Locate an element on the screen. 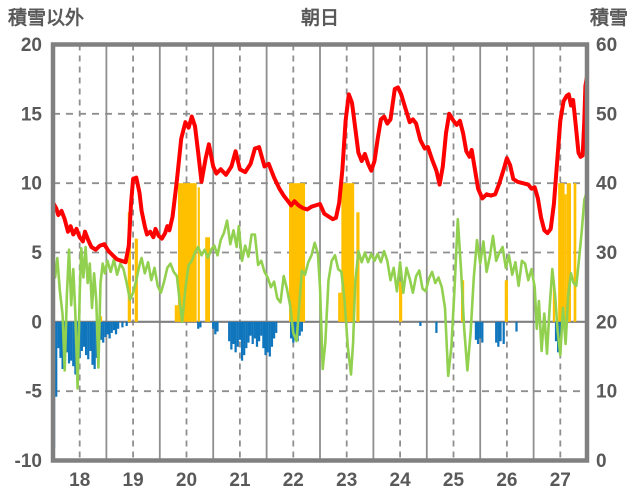 Image resolution: width=636 pixels, height=501 pixels. right-axis-tick-label: 60 is located at coordinates (606, 45).